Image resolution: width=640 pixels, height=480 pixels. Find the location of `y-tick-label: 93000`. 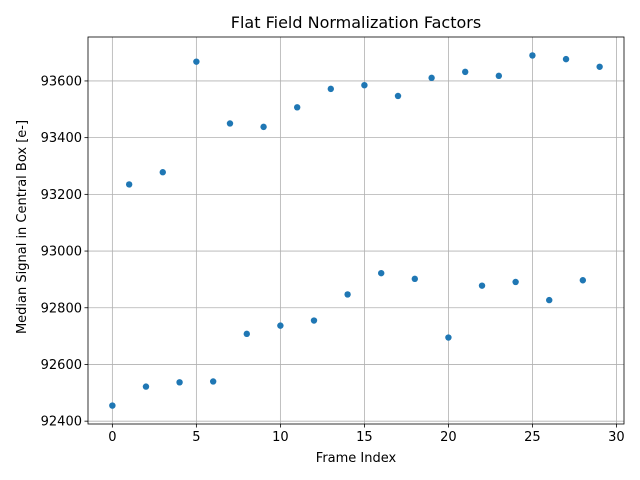

y-tick-label: 93000 is located at coordinates (61, 252).